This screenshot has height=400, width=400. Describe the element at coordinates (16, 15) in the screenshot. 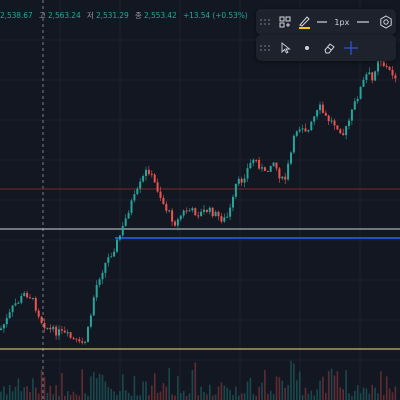

I see `open-value: 2,538.67` at that location.